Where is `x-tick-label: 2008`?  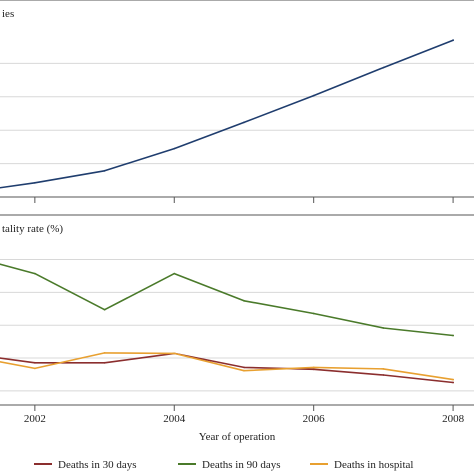 x-tick-label: 2008 is located at coordinates (453, 419).